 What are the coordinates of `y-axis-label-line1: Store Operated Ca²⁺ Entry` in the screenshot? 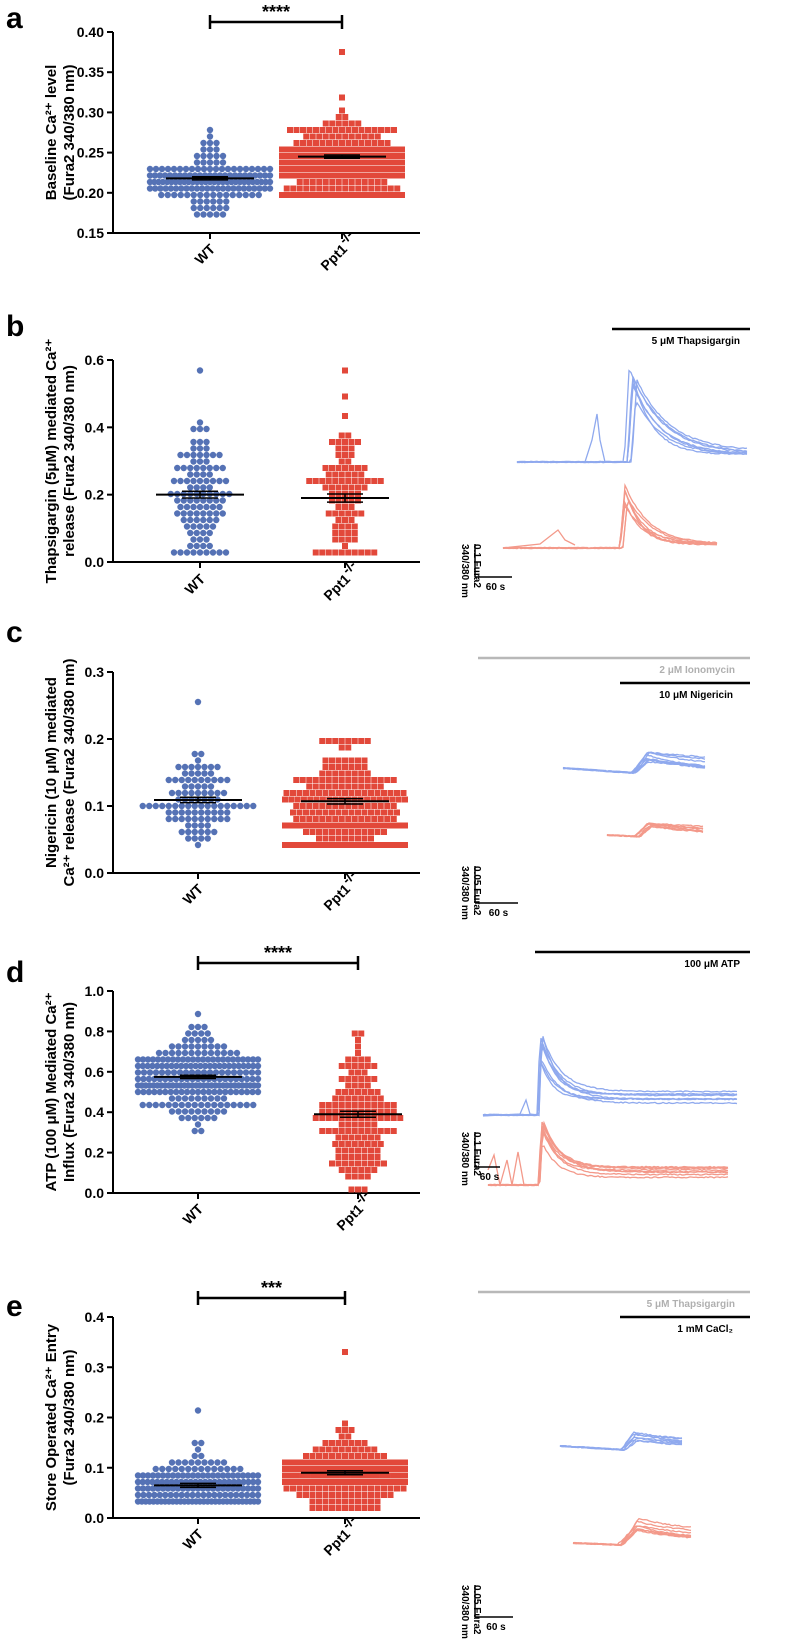 It's located at (51, 1417).